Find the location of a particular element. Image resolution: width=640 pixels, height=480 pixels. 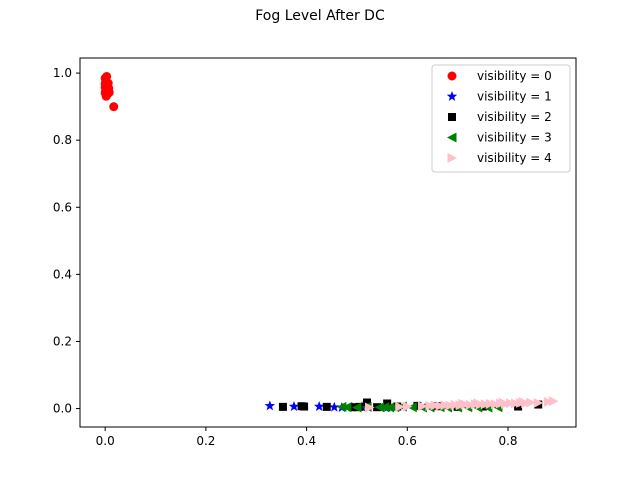

chart-title: Fog Level After DC is located at coordinates (320, 16).